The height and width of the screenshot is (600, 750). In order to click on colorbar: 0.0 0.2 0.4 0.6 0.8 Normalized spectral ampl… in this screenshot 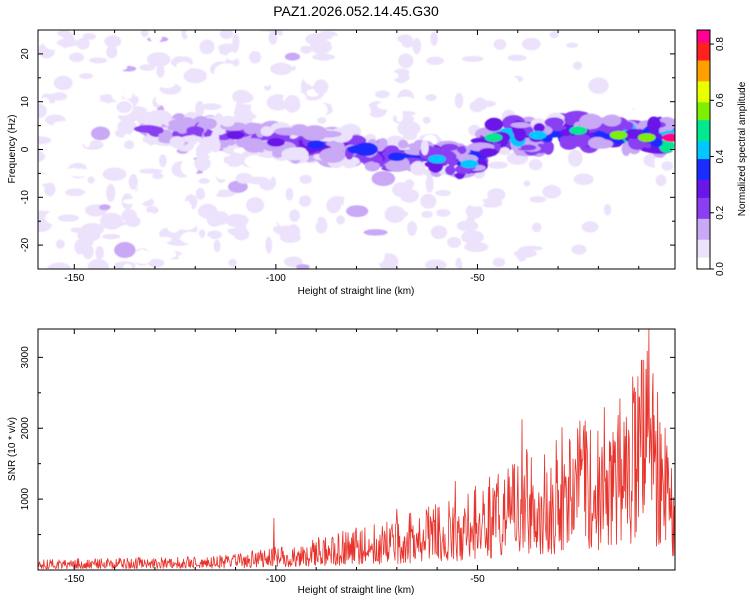, I will do `click(722, 152)`.